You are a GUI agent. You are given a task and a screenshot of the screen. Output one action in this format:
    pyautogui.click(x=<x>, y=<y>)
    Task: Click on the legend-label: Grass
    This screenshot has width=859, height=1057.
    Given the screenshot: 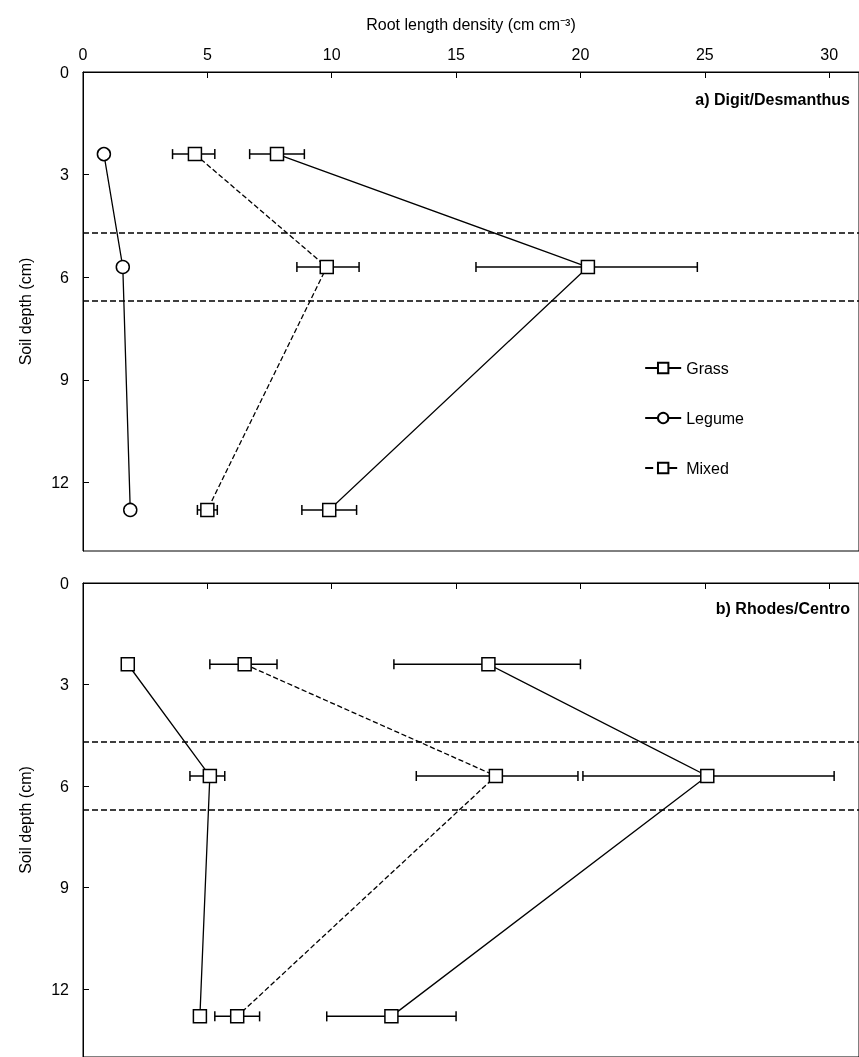 What is the action you would take?
    pyautogui.click(x=707, y=368)
    